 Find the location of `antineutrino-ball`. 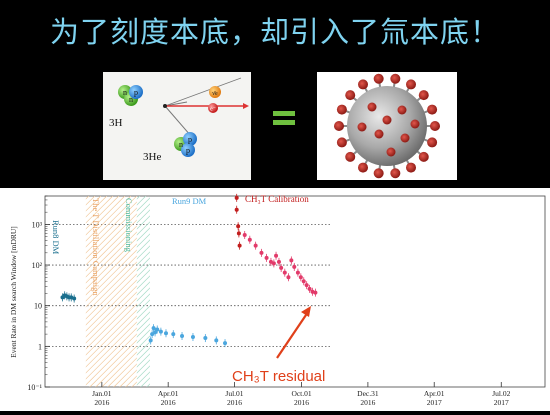

antineutrino-ball is located at coordinates (215, 92).